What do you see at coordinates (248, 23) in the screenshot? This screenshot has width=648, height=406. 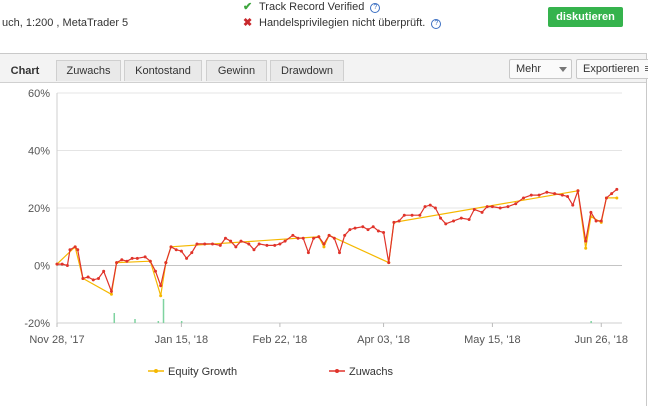 I see `cross-icon: ✖` at bounding box center [248, 23].